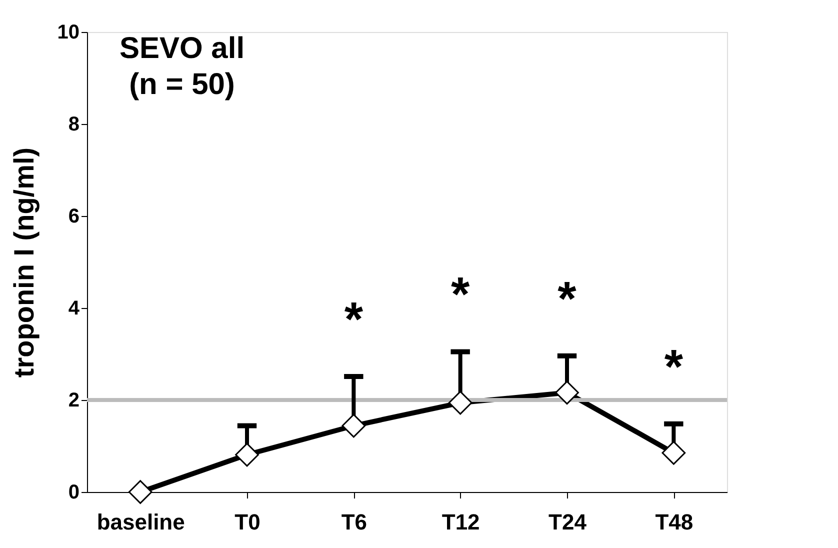 The height and width of the screenshot is (548, 838). I want to click on x-tick-label: T6, so click(354, 522).